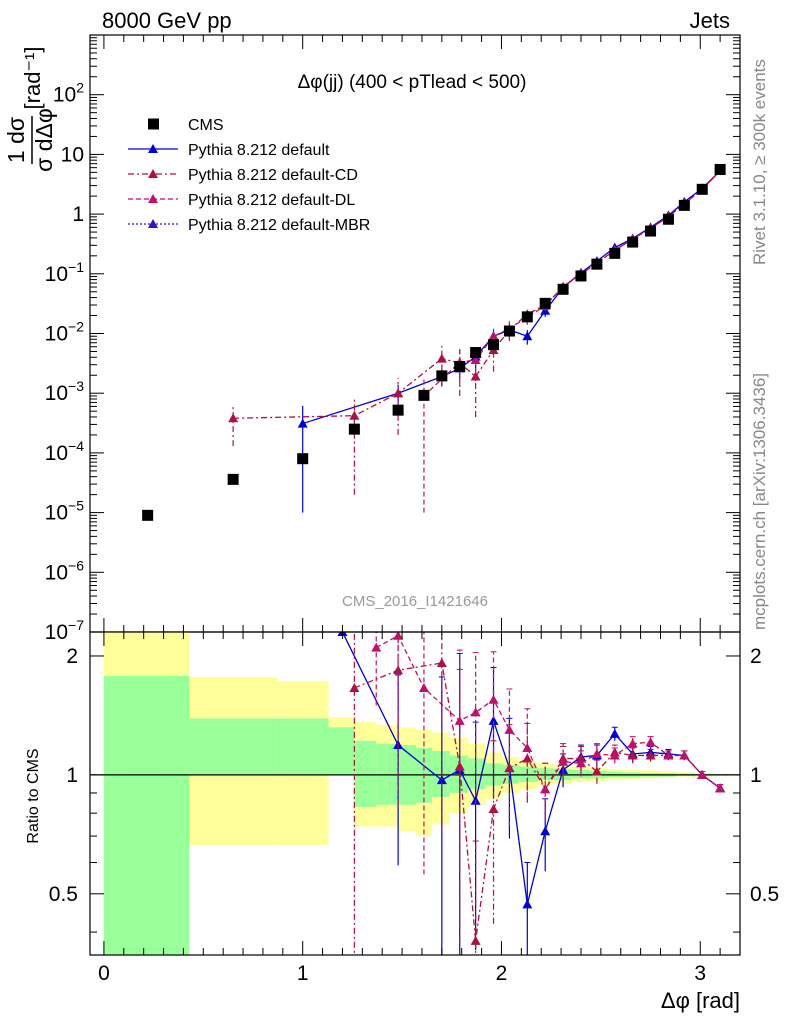 The width and height of the screenshot is (786, 1024). I want to click on ytick-exponent: −6, so click(76, 565).